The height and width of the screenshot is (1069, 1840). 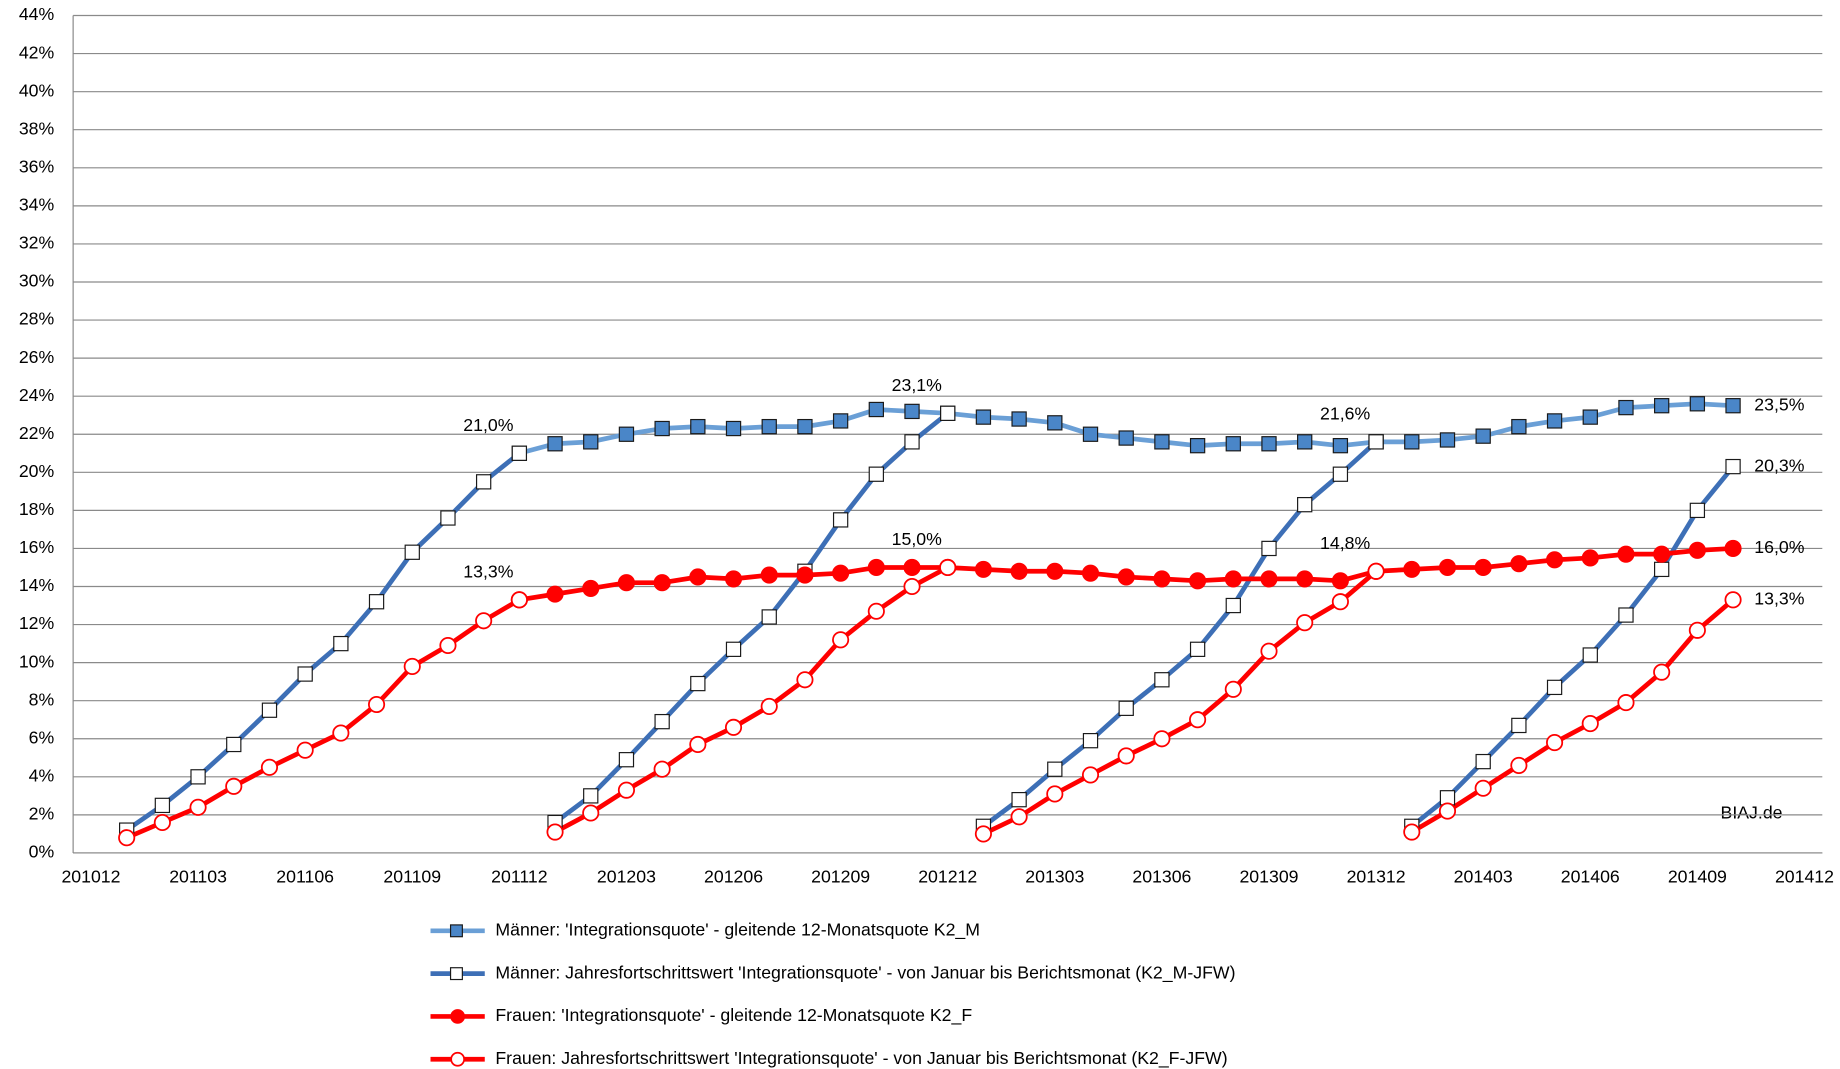 I want to click on y-tick-label: 26%, so click(x=37, y=357).